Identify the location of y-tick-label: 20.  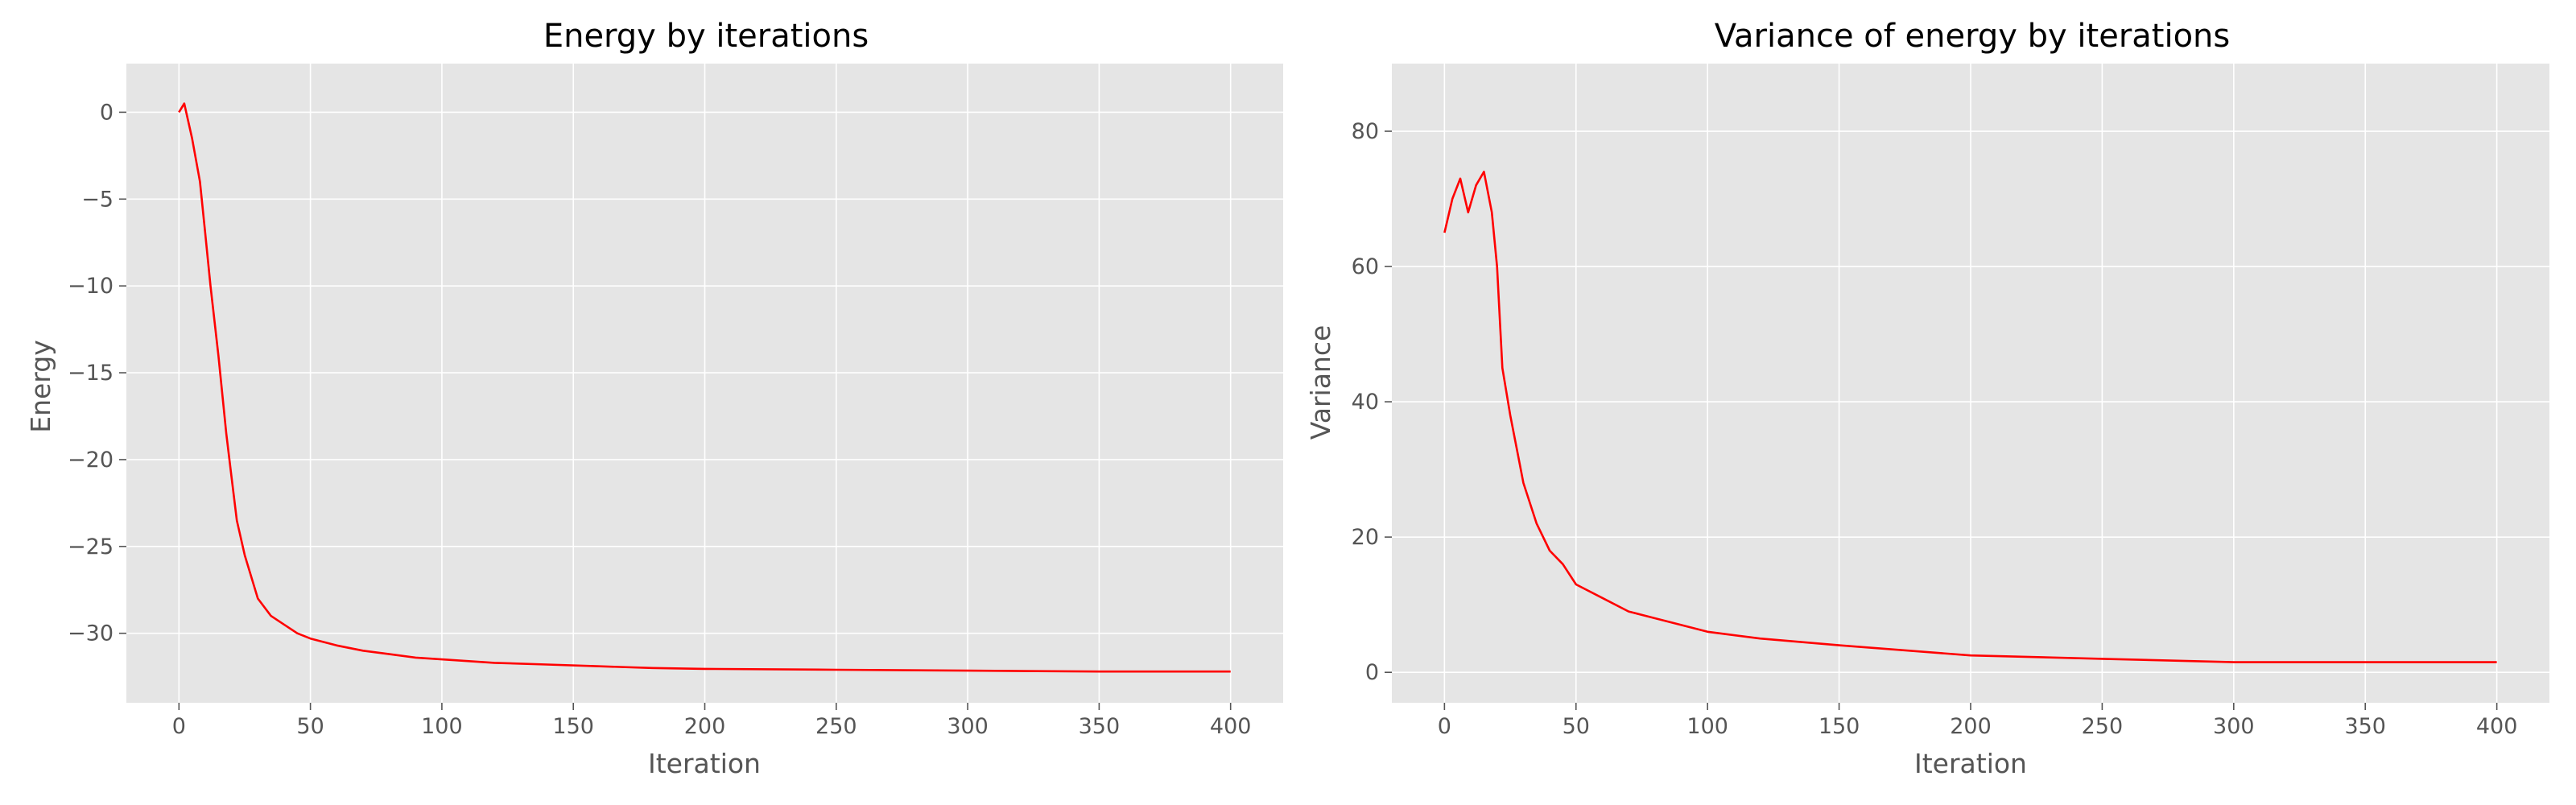
(1365, 537).